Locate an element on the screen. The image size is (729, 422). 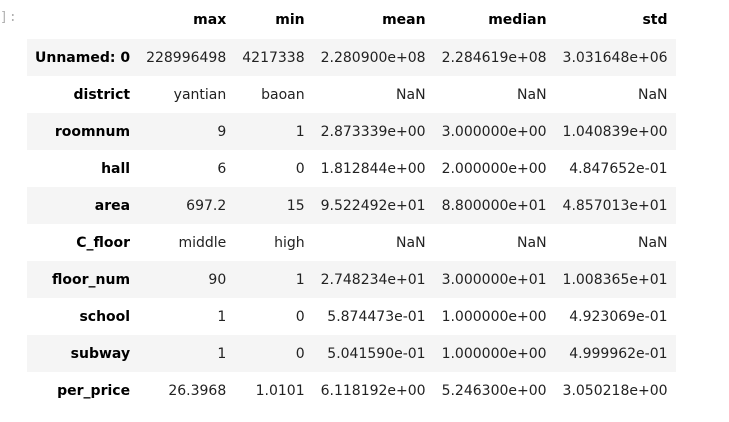
cell-prompt: ]: is located at coordinates (9, 17).